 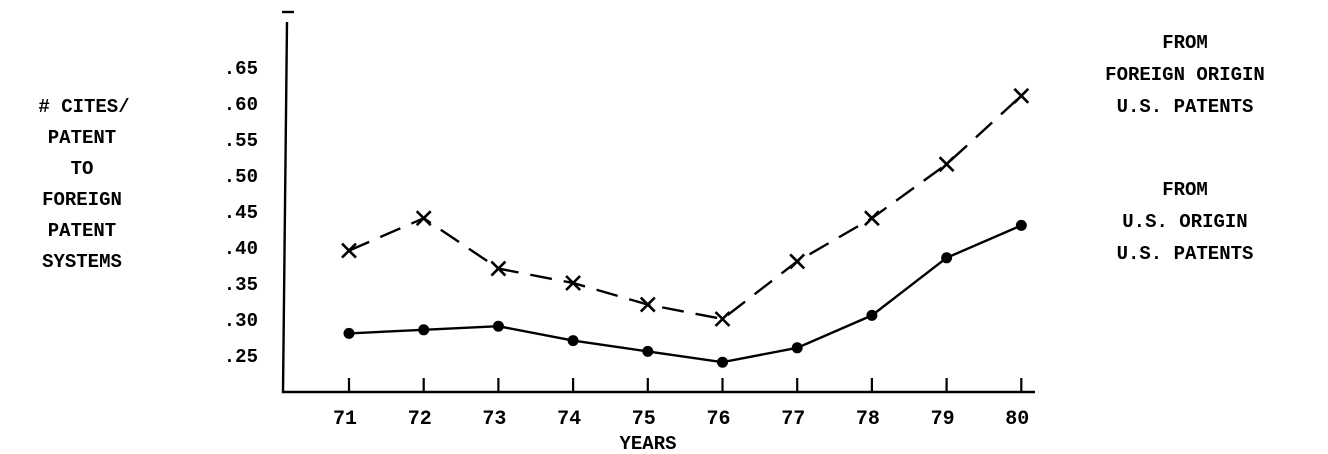 I want to click on x-tick-label: 78, so click(x=868, y=419).